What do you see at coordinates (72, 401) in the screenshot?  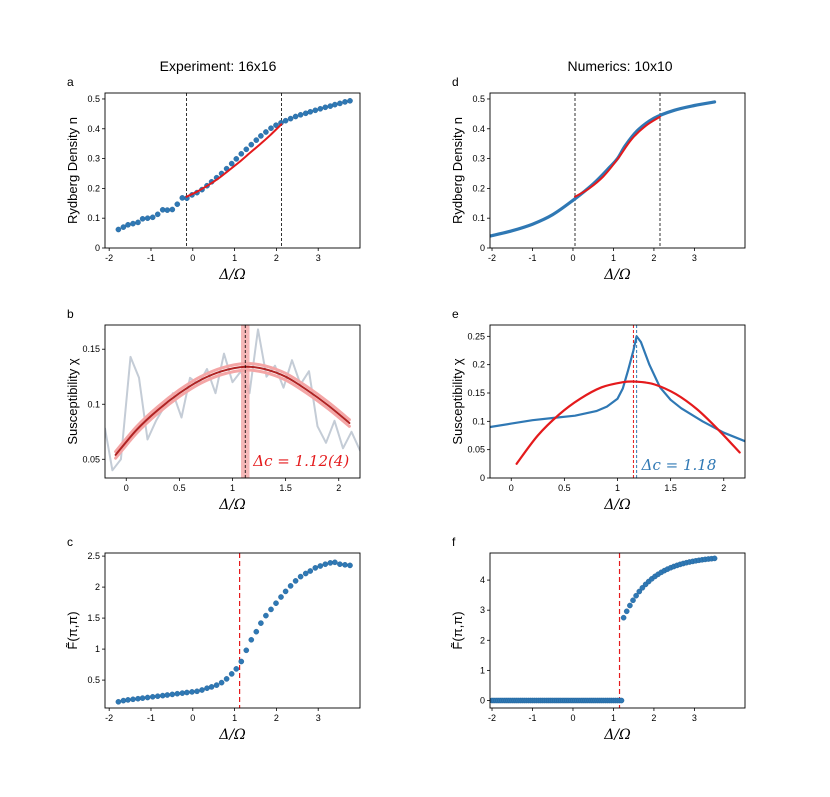 I see `y-axis-label: Susceptibility χ` at bounding box center [72, 401].